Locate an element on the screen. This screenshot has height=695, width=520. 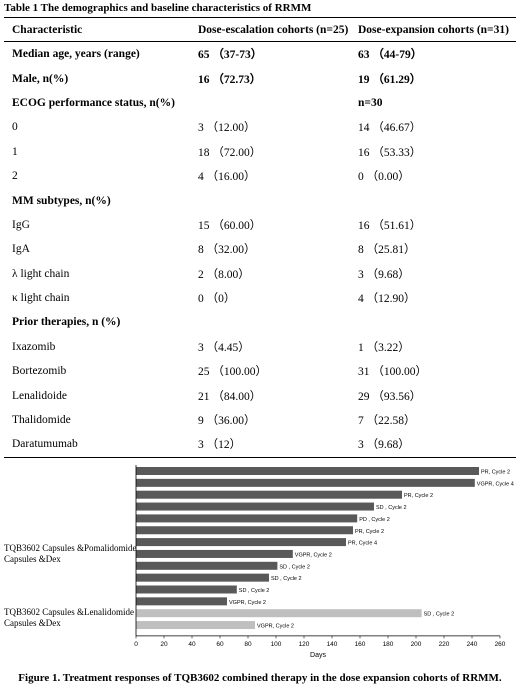
dose-expansion-value: 14 （46.67） is located at coordinates (390, 128).